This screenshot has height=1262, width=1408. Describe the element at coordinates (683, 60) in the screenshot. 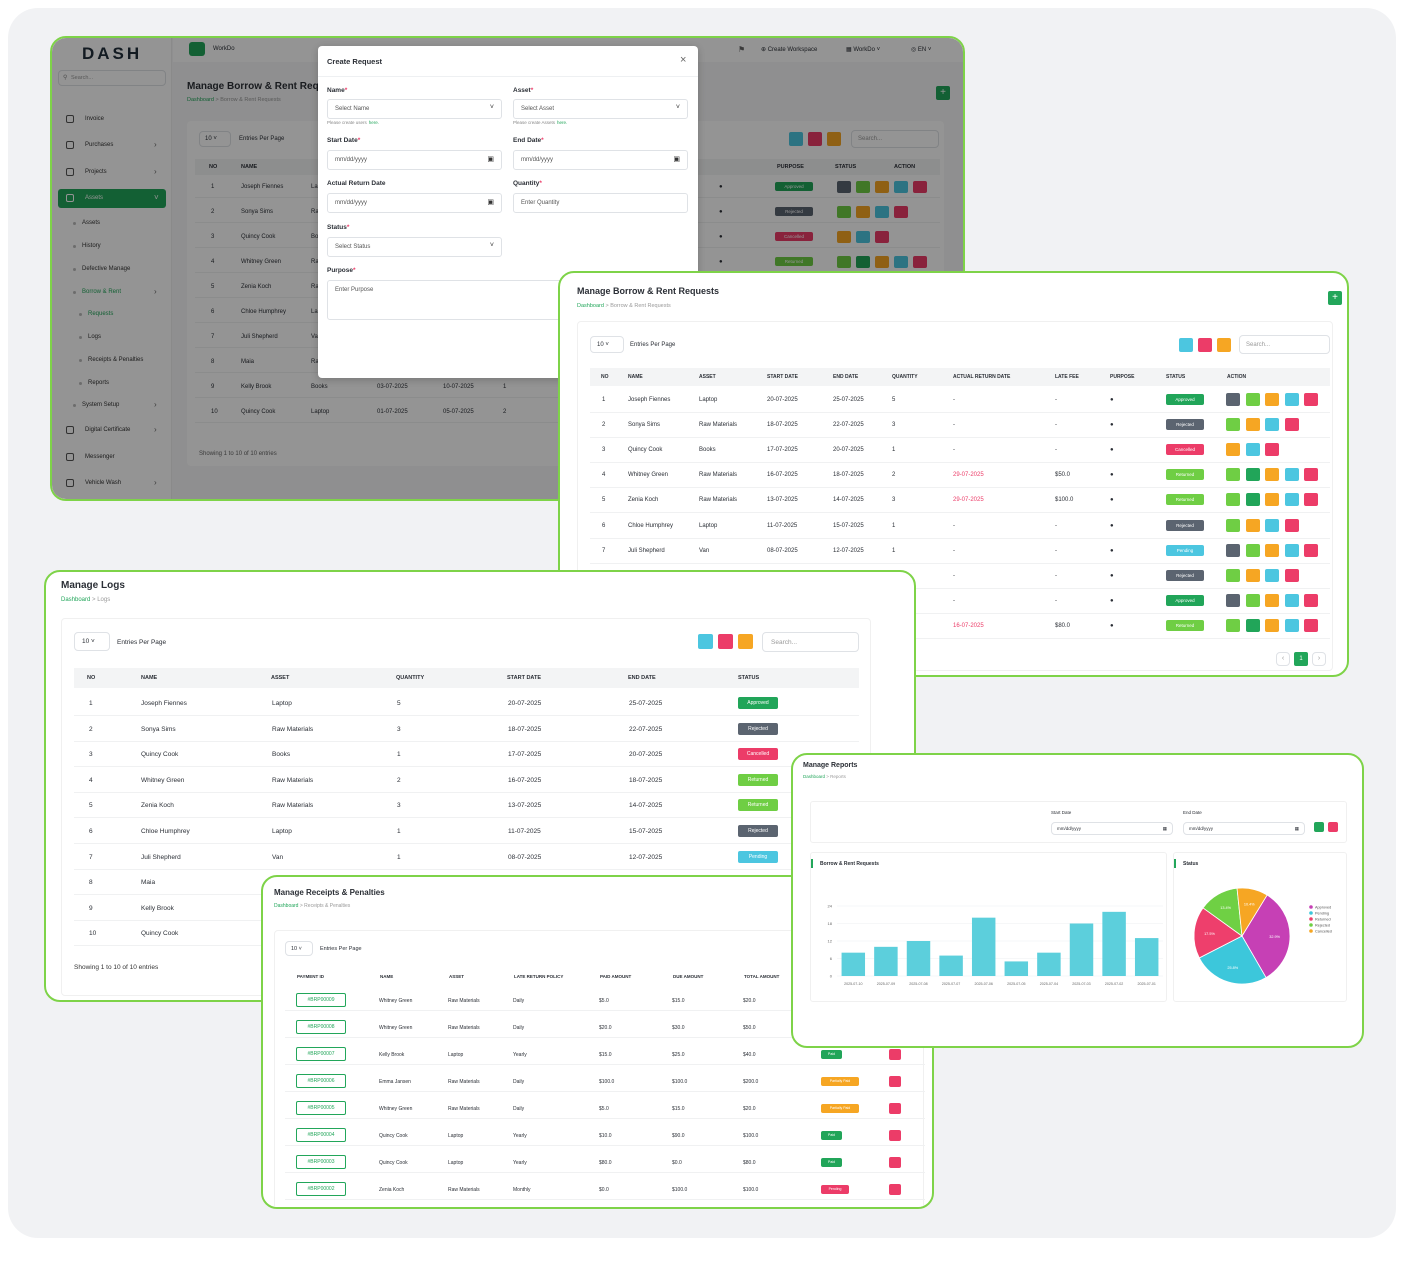

I see `close-icon: ×` at that location.